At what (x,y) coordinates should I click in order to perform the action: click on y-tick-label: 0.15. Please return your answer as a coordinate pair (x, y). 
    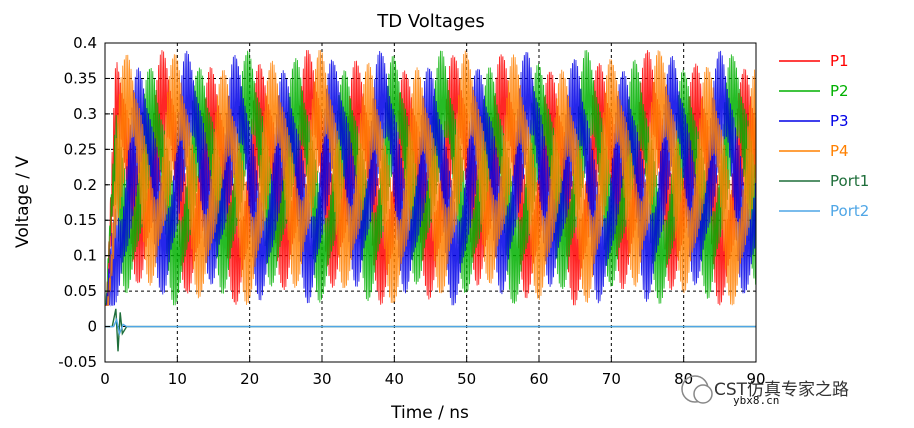
    Looking at the image, I should click on (80, 220).